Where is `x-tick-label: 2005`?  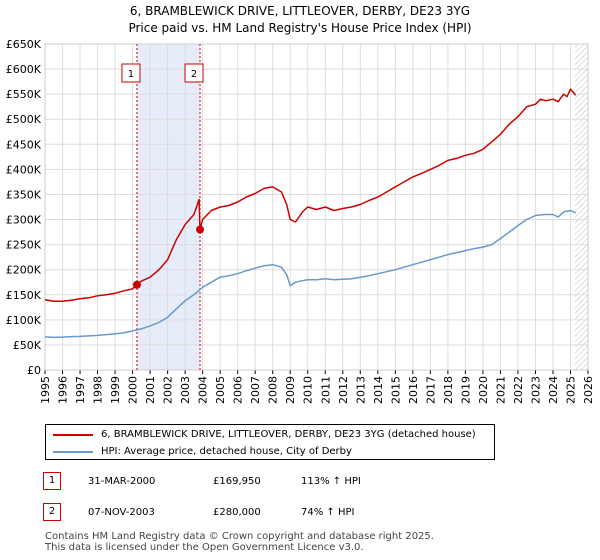 x-tick-label: 2005 is located at coordinates (220, 390).